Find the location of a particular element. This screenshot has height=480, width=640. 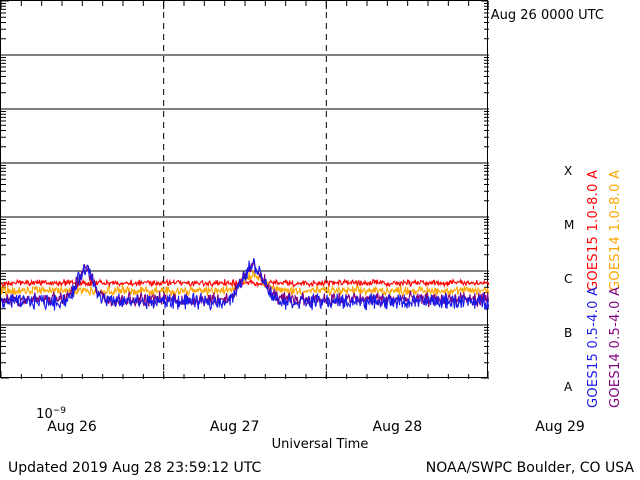

legend-label-0: GOES15 1.0-8.0 A is located at coordinates (593, 230).